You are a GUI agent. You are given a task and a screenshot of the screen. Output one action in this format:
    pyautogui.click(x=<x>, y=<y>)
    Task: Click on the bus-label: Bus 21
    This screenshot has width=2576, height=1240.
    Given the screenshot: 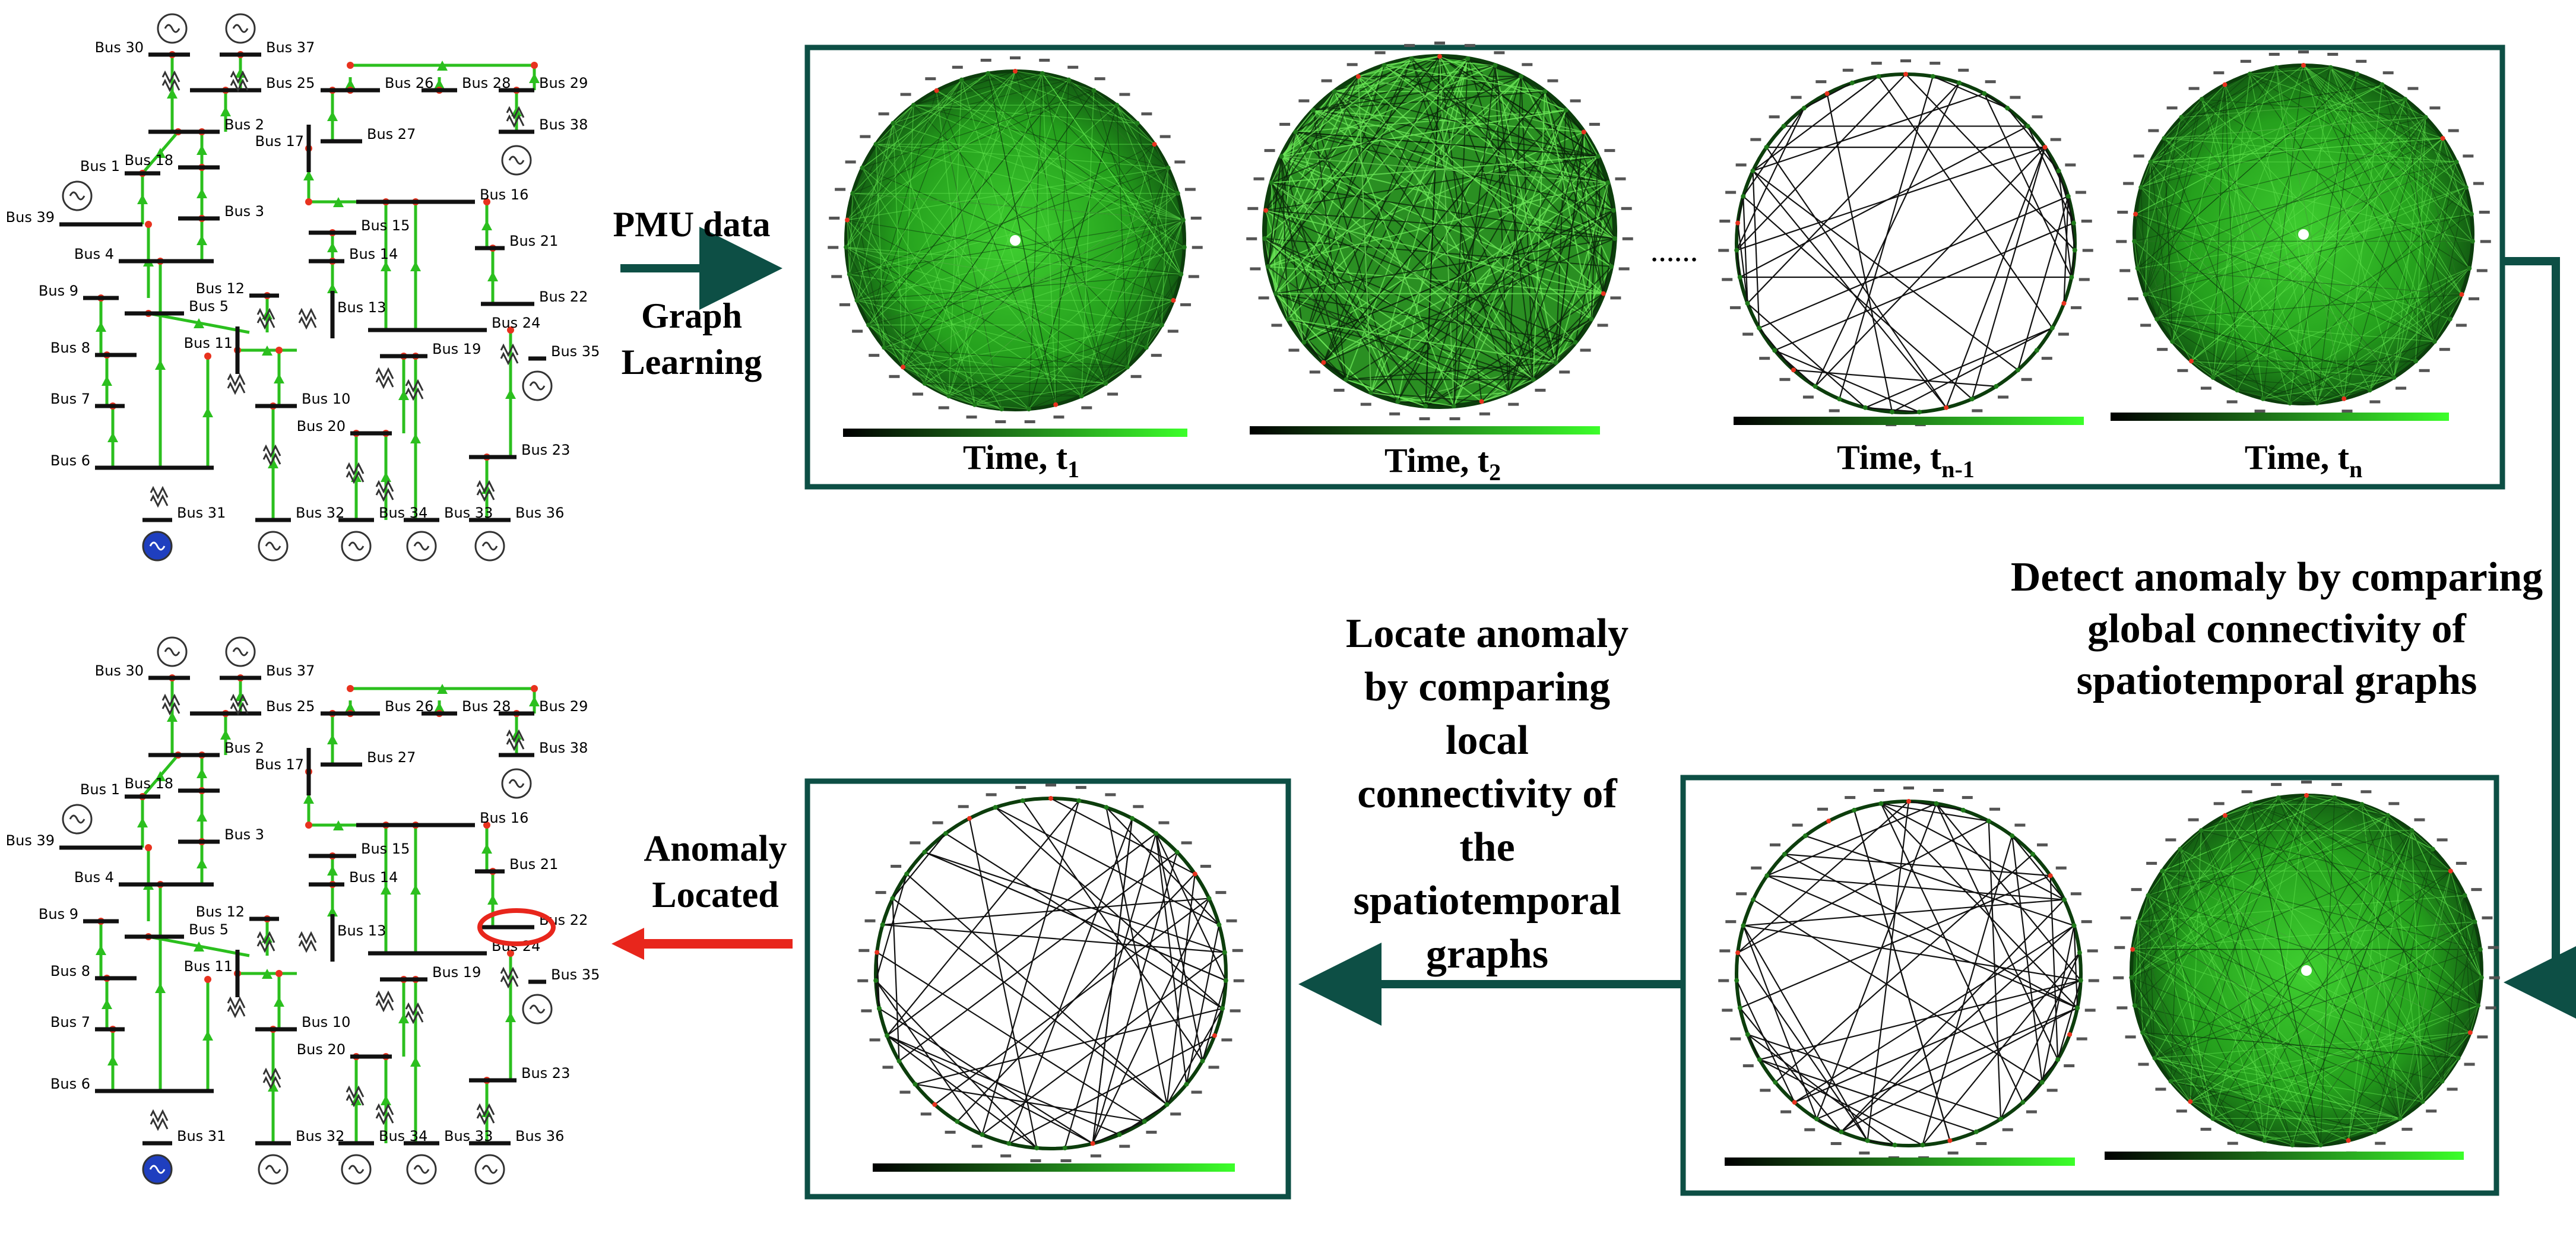 What is the action you would take?
    pyautogui.click(x=534, y=864)
    